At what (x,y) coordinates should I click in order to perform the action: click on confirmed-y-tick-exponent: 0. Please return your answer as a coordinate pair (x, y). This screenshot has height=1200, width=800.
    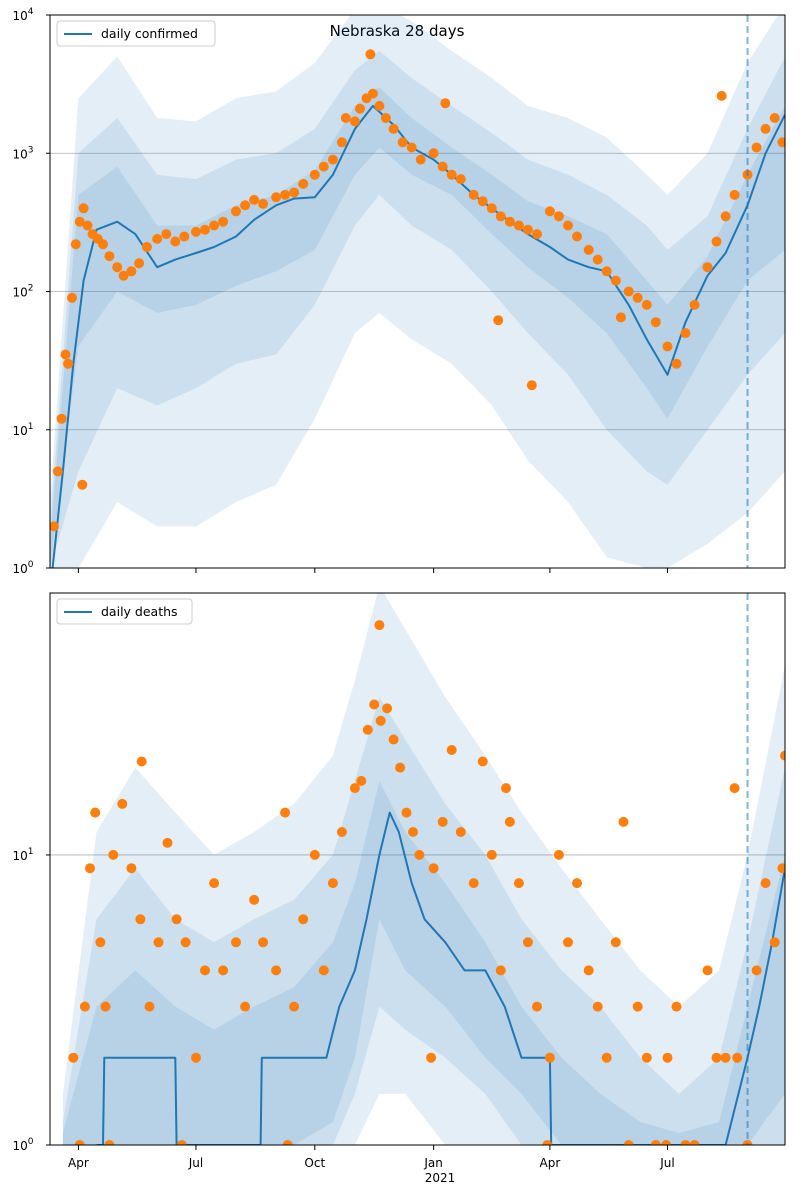
    Looking at the image, I should click on (31, 565).